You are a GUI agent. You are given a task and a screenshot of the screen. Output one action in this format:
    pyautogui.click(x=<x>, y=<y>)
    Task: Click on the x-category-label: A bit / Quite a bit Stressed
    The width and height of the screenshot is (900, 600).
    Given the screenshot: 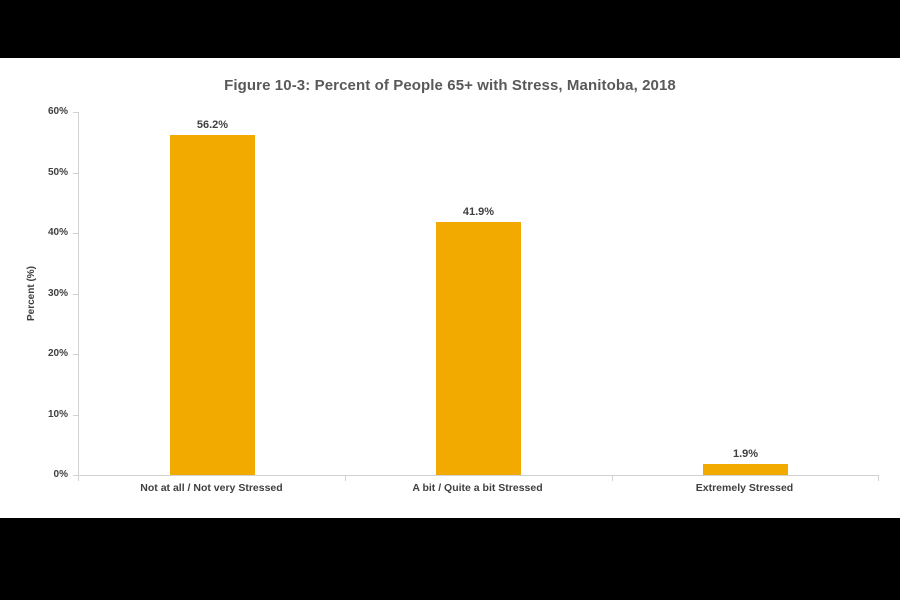 What is the action you would take?
    pyautogui.click(x=477, y=488)
    